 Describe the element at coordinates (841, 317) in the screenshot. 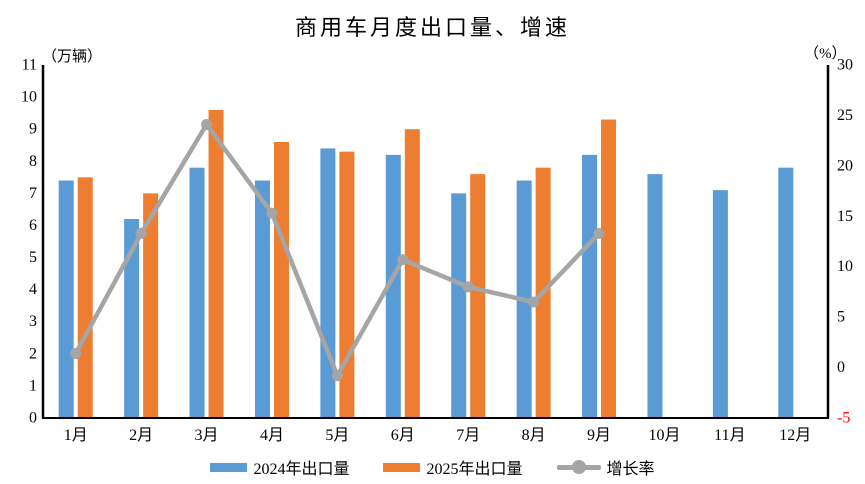

I see `right-axis-tick-label: 5` at that location.